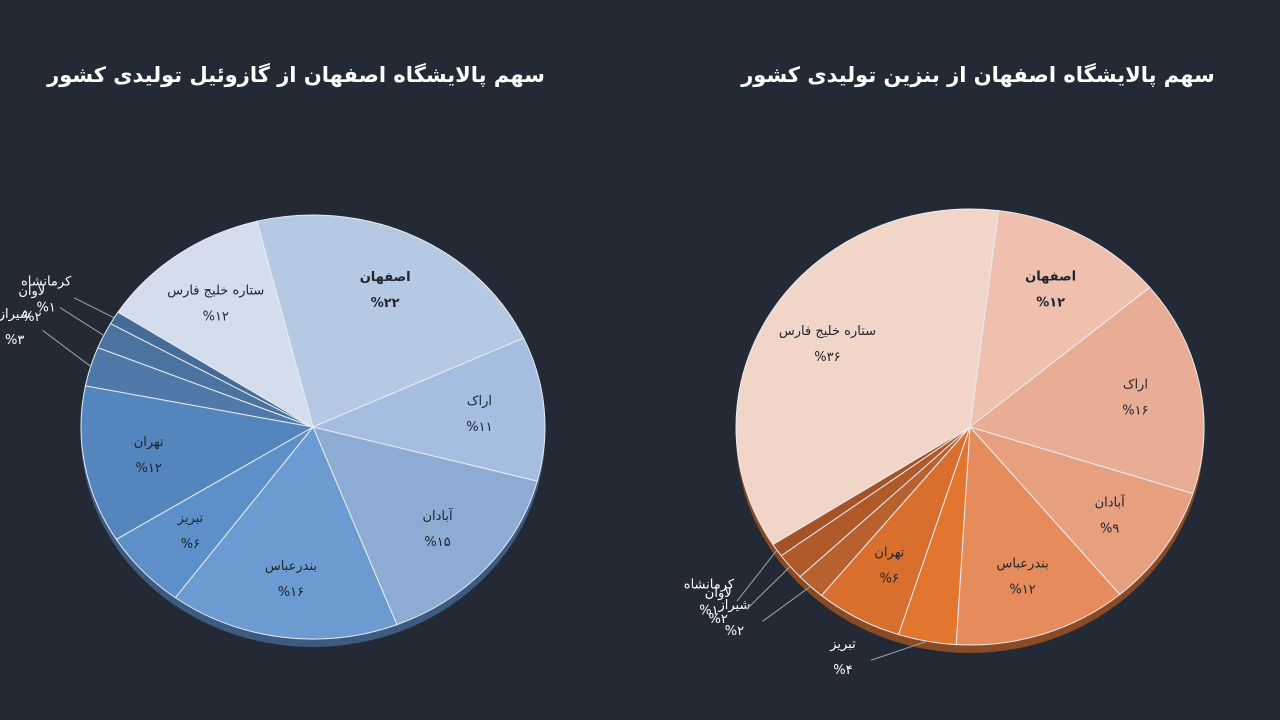 The height and width of the screenshot is (720, 1280). Describe the element at coordinates (827, 357) in the screenshot. I see `value-label: %۳۶` at that location.